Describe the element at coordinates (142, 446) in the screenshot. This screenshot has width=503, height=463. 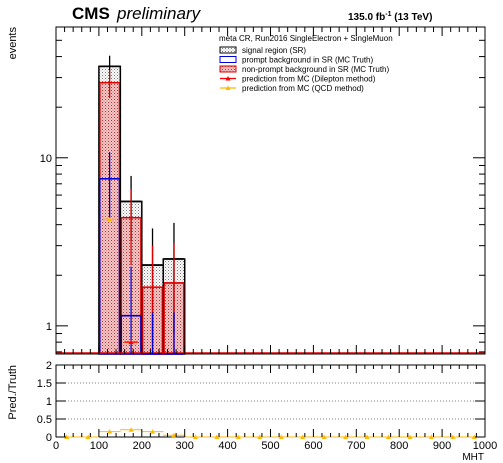
I see `x-tick-label: 200` at that location.